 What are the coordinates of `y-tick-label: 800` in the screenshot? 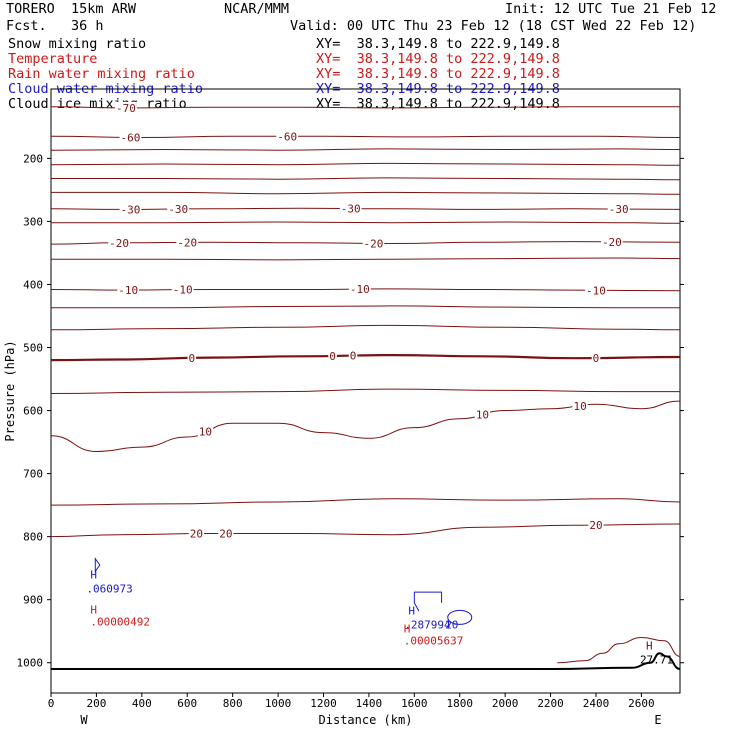 It's located at (33, 537).